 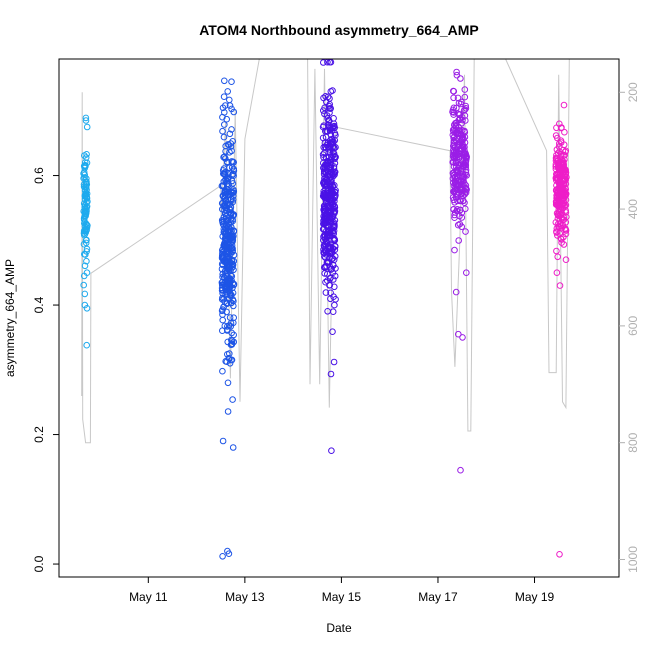 What do you see at coordinates (633, 92) in the screenshot?
I see `right-tick-label: 200` at bounding box center [633, 92].